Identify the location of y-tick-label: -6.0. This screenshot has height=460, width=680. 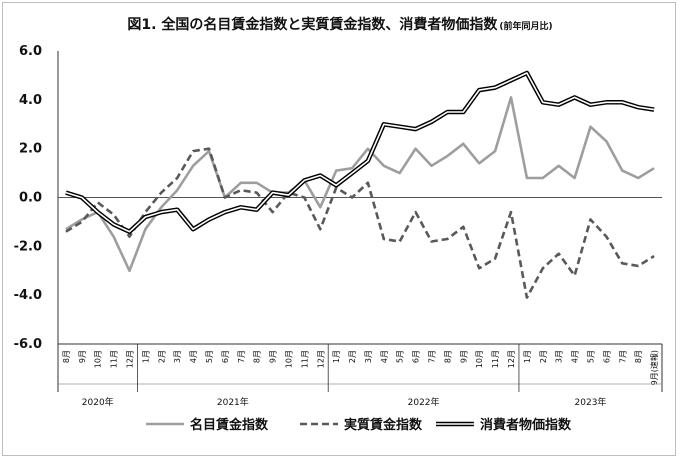
(28, 344).